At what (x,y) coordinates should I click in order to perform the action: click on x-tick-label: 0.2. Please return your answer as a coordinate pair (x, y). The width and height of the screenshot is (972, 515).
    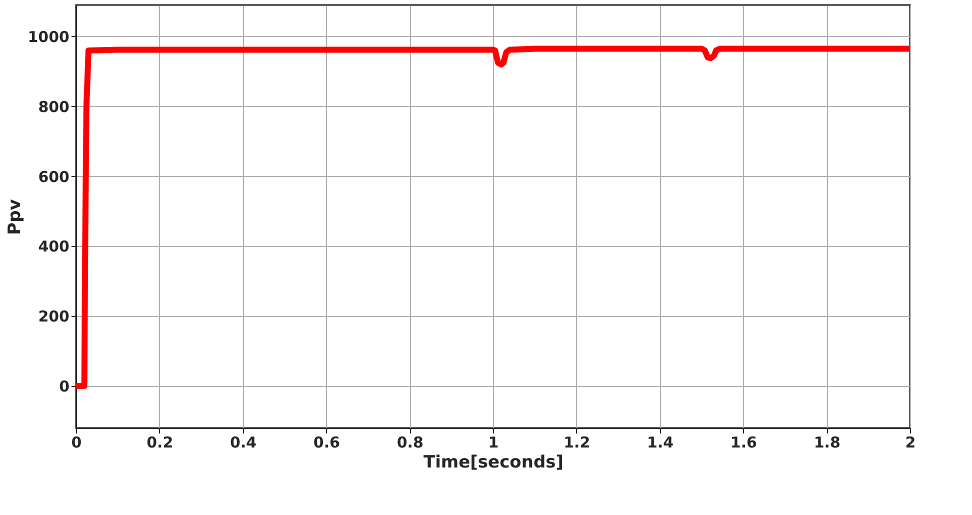
    Looking at the image, I should click on (160, 443).